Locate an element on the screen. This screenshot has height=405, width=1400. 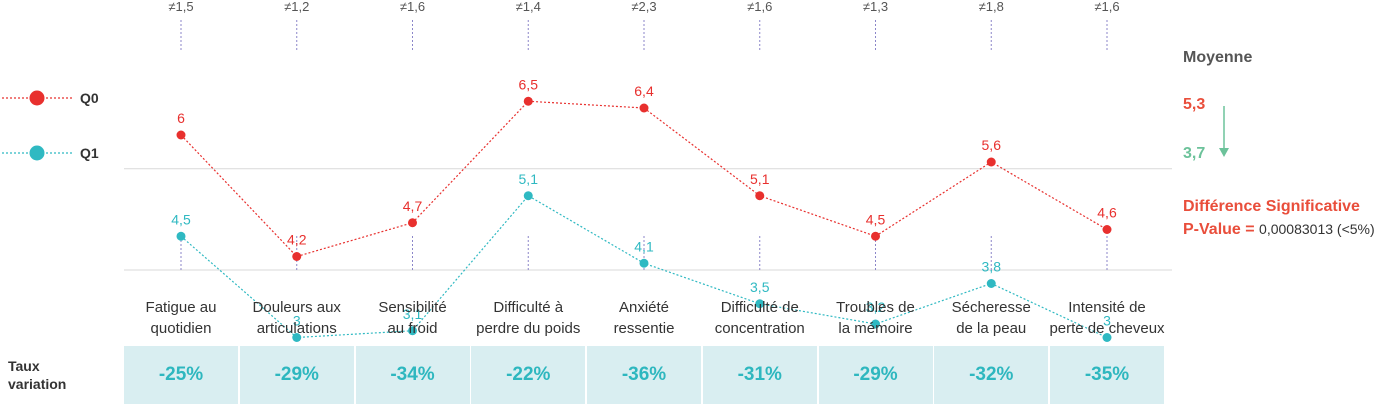
decrease-arrow-icon is located at coordinates (1224, 131).